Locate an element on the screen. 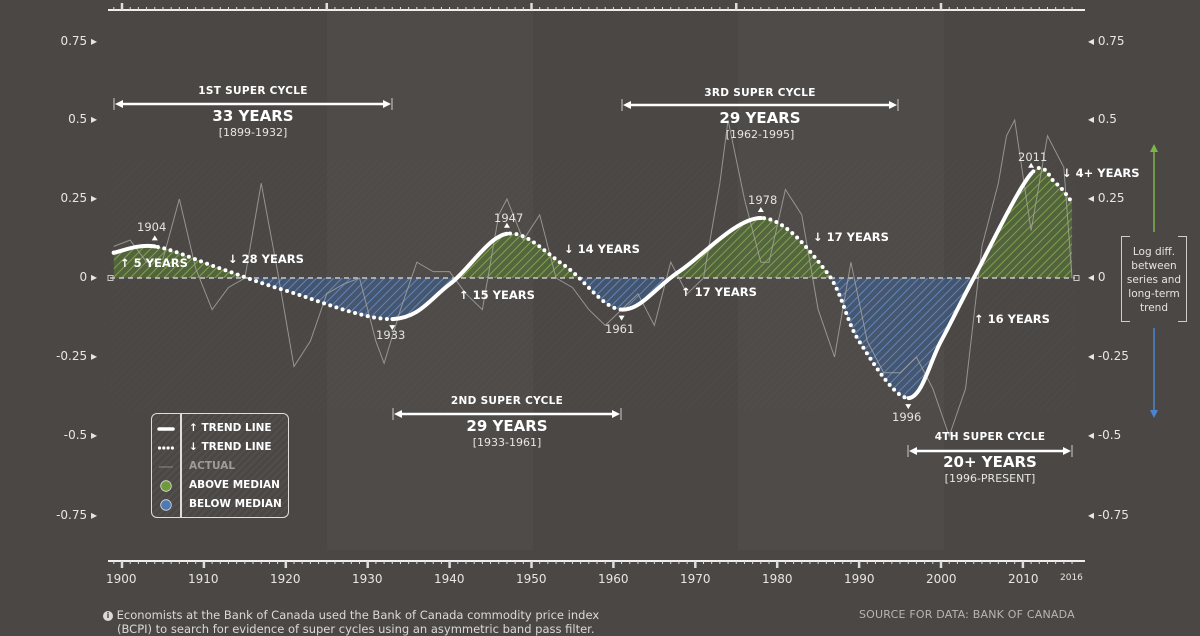 The image size is (1200, 636). legend-label: ↑ TREND LINE is located at coordinates (230, 428).